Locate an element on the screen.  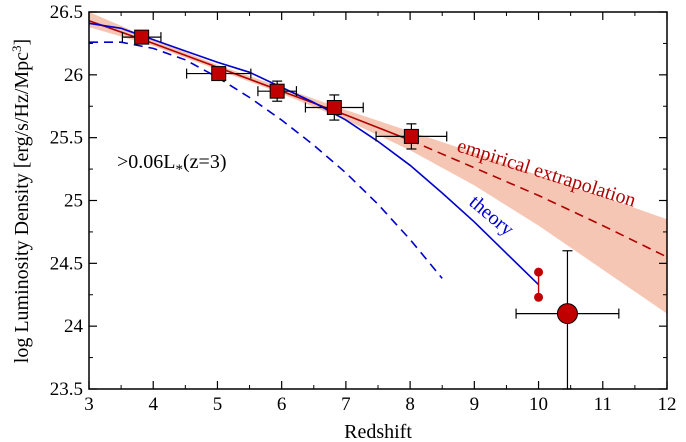
threshold-main: >0.06L is located at coordinates (146, 162).